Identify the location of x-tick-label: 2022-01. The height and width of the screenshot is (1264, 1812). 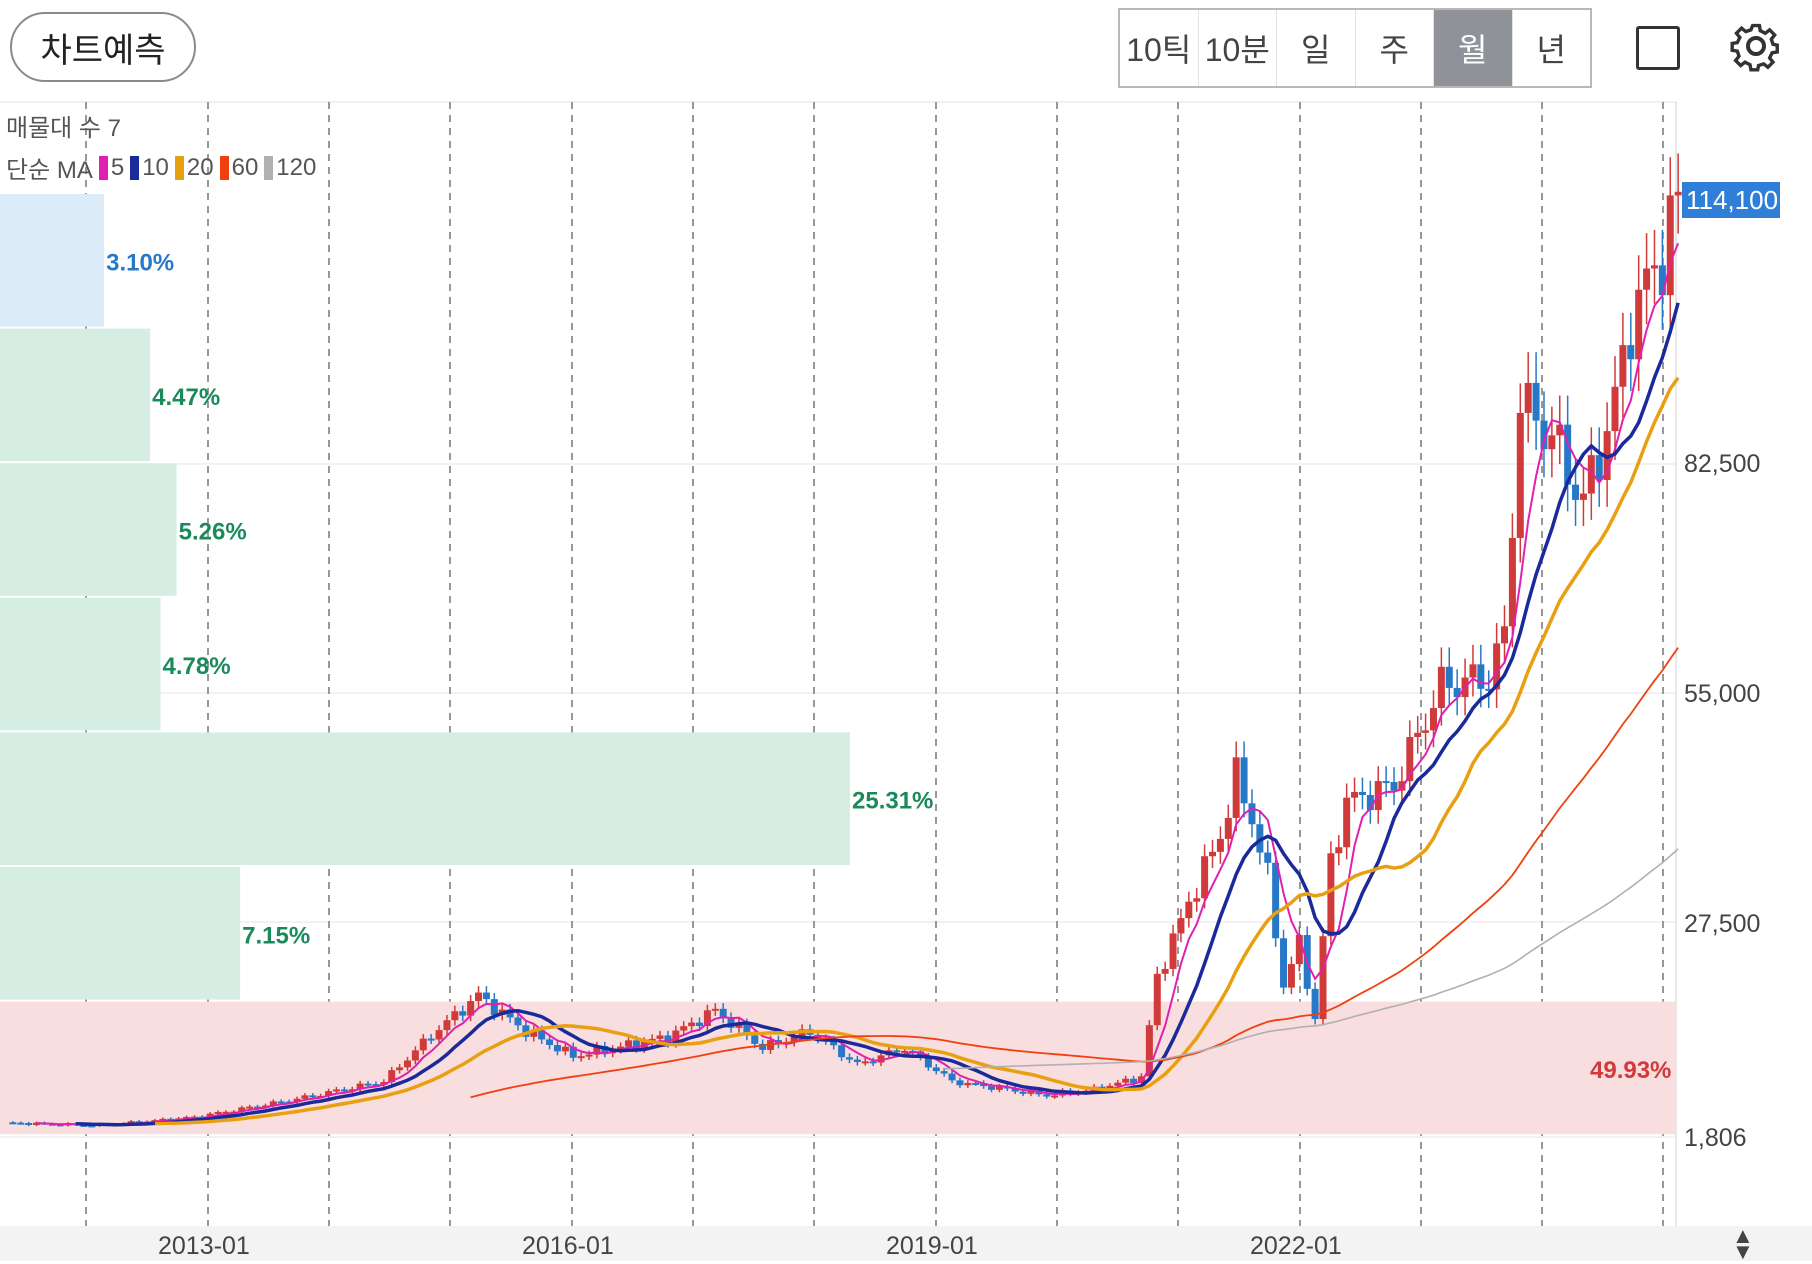
(1296, 1246).